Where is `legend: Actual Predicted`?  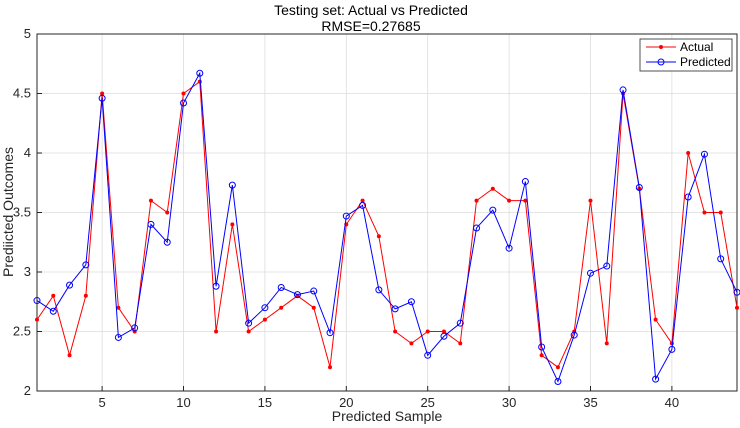 legend: Actual Predicted is located at coordinates (686, 55).